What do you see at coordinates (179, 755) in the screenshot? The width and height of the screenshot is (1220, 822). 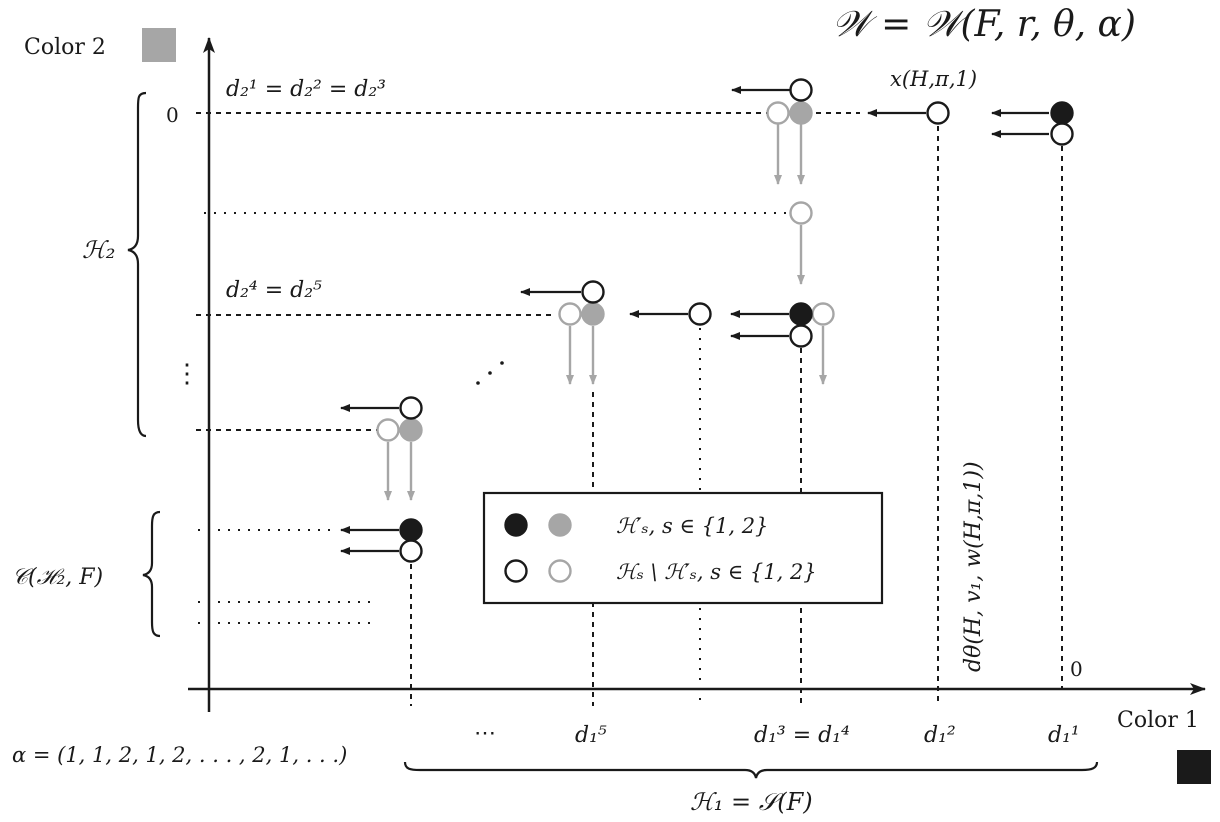 I see `alpha-sequence: α = (1, 1, 2, 1, 2, . . . , 2, 1, . . .)` at bounding box center [179, 755].